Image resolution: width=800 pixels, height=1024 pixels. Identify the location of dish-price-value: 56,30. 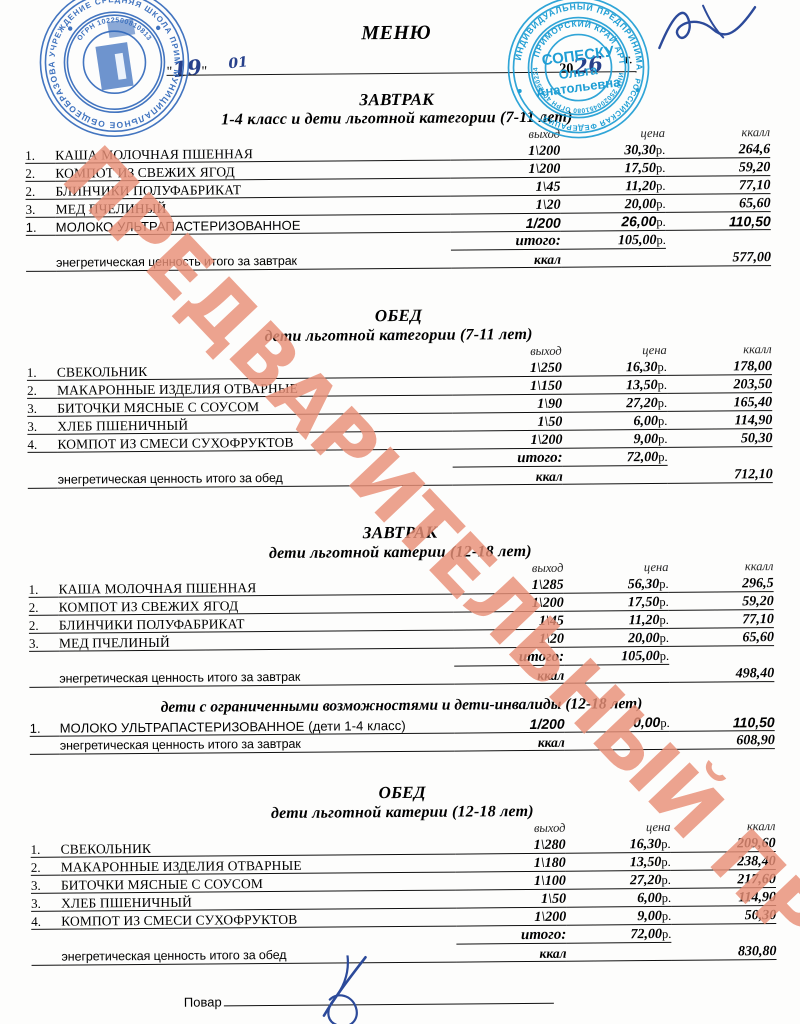
(643, 584).